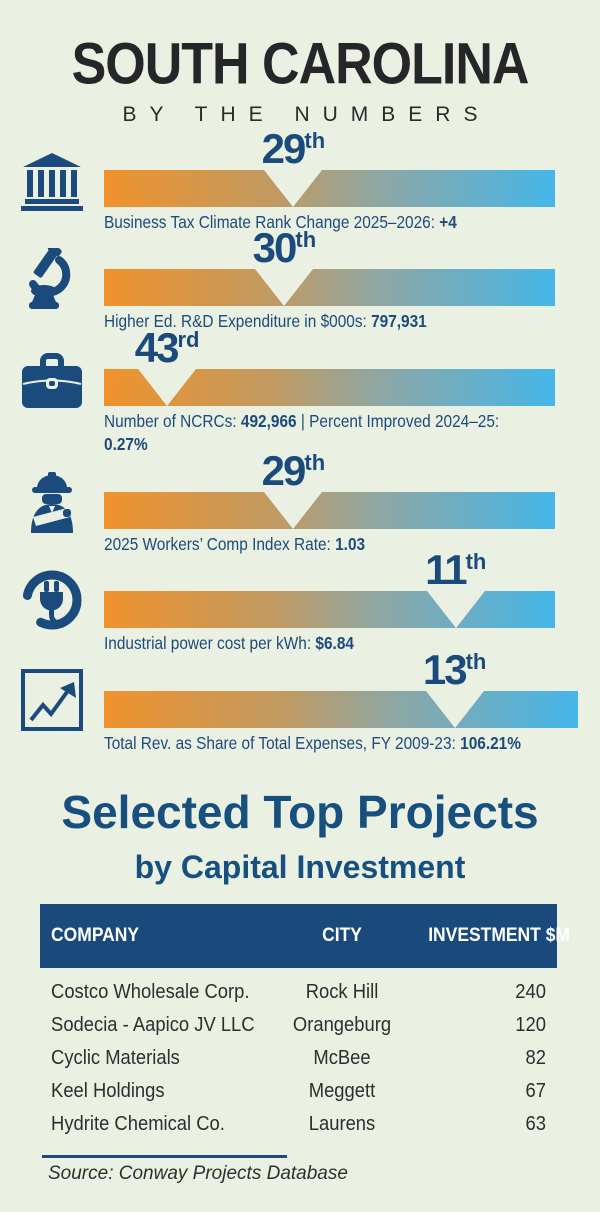 The height and width of the screenshot is (1212, 600). Describe the element at coordinates (329, 267) in the screenshot. I see `rank-bar-area: 30th` at that location.